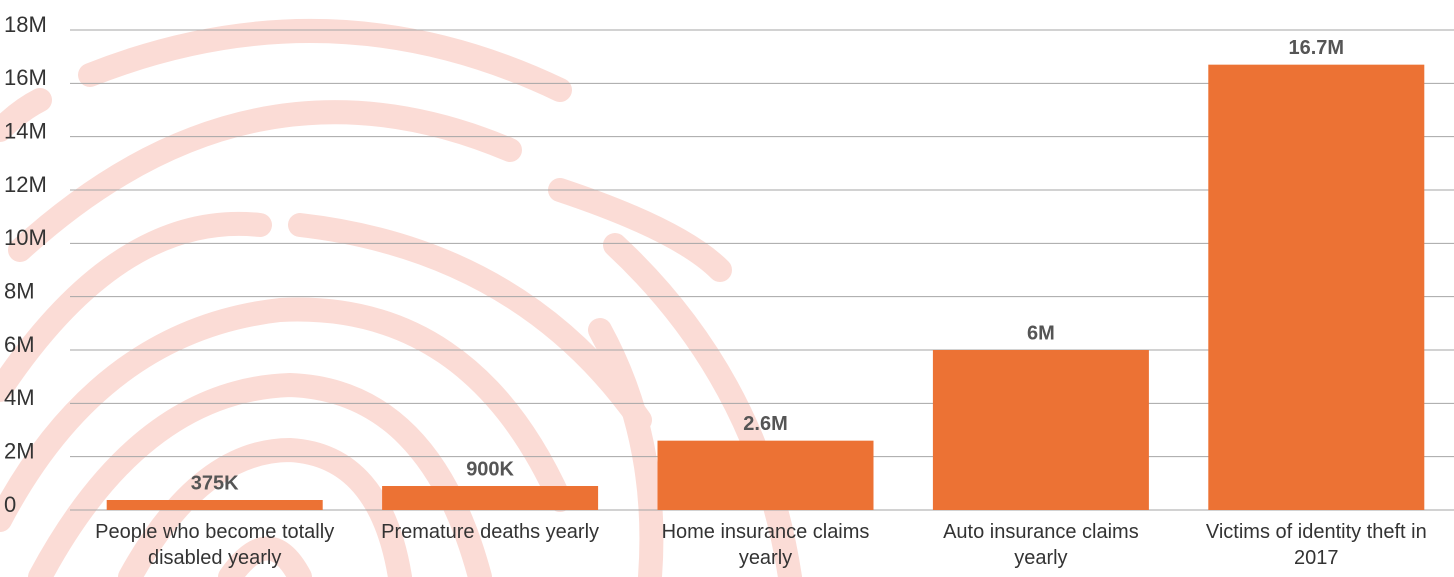 The image size is (1454, 577). What do you see at coordinates (25, 24) in the screenshot?
I see `y-tick-label: 18M` at bounding box center [25, 24].